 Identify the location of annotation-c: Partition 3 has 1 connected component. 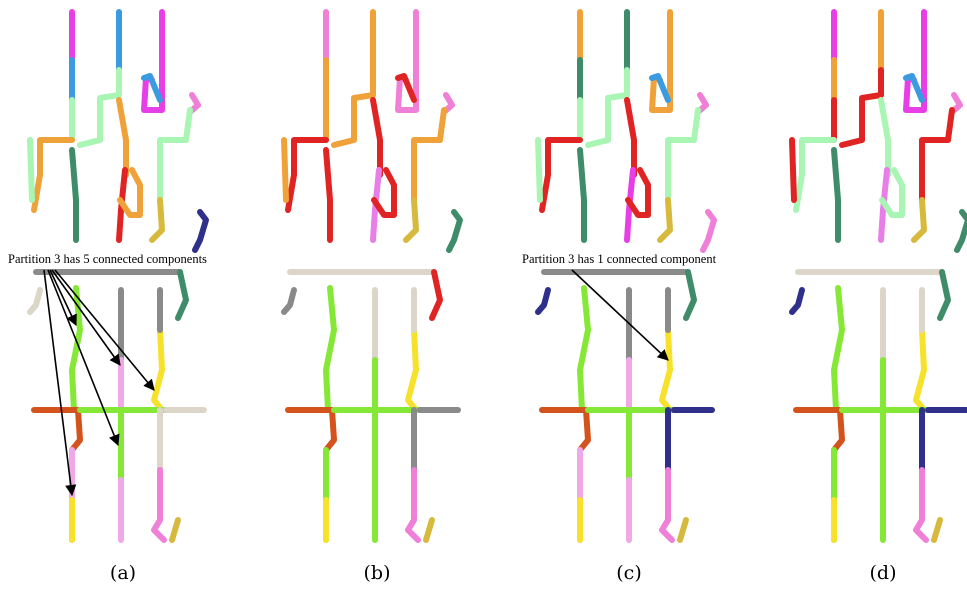
(619, 259).